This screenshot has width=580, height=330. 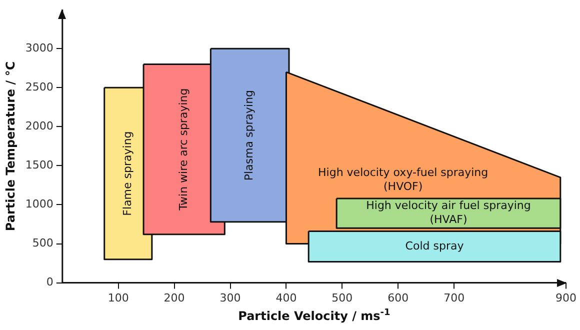 I want to click on y-tick-label: 500, so click(x=43, y=243).